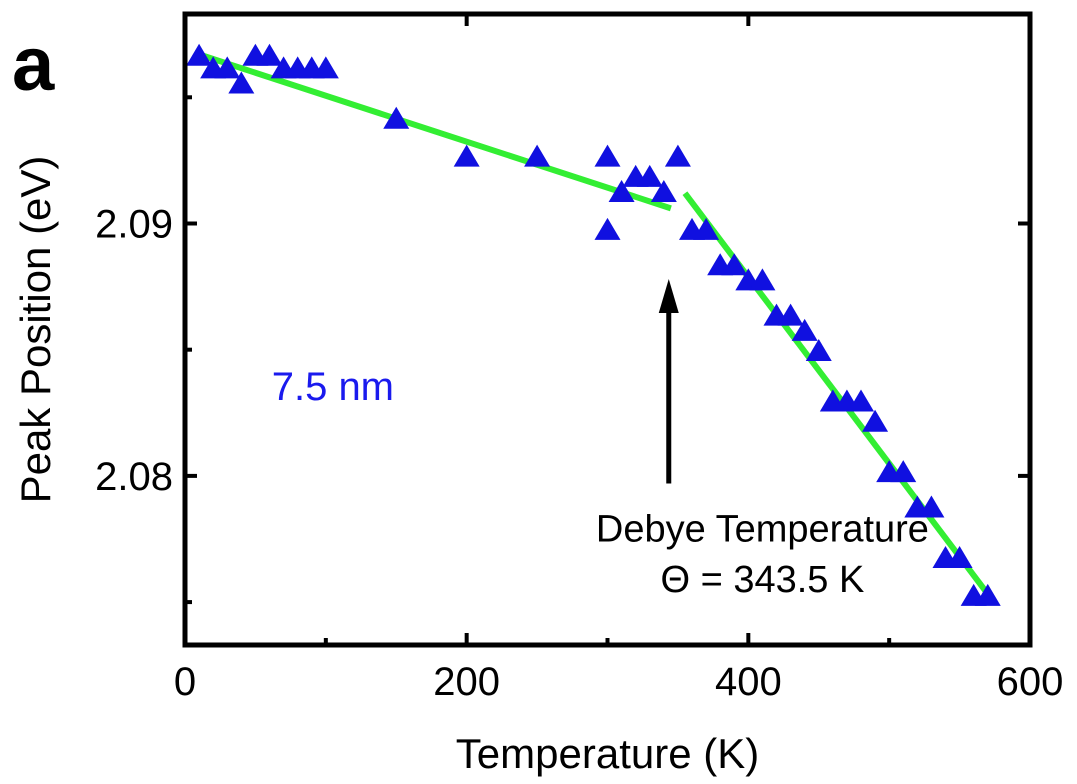  Describe the element at coordinates (607, 753) in the screenshot. I see `x-axis-label: Temperature (K)` at that location.